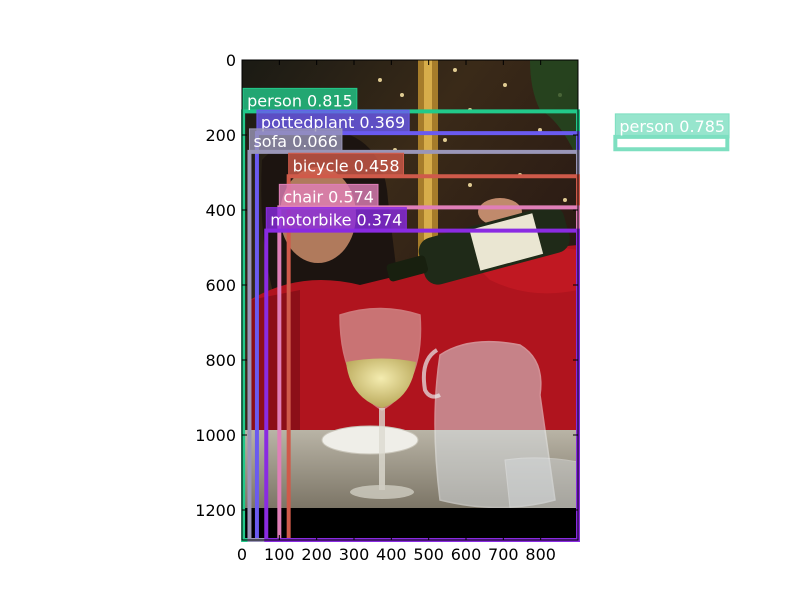 This screenshot has width=800, height=600. I want to click on detection-label: pottedplant 0.369, so click(333, 122).